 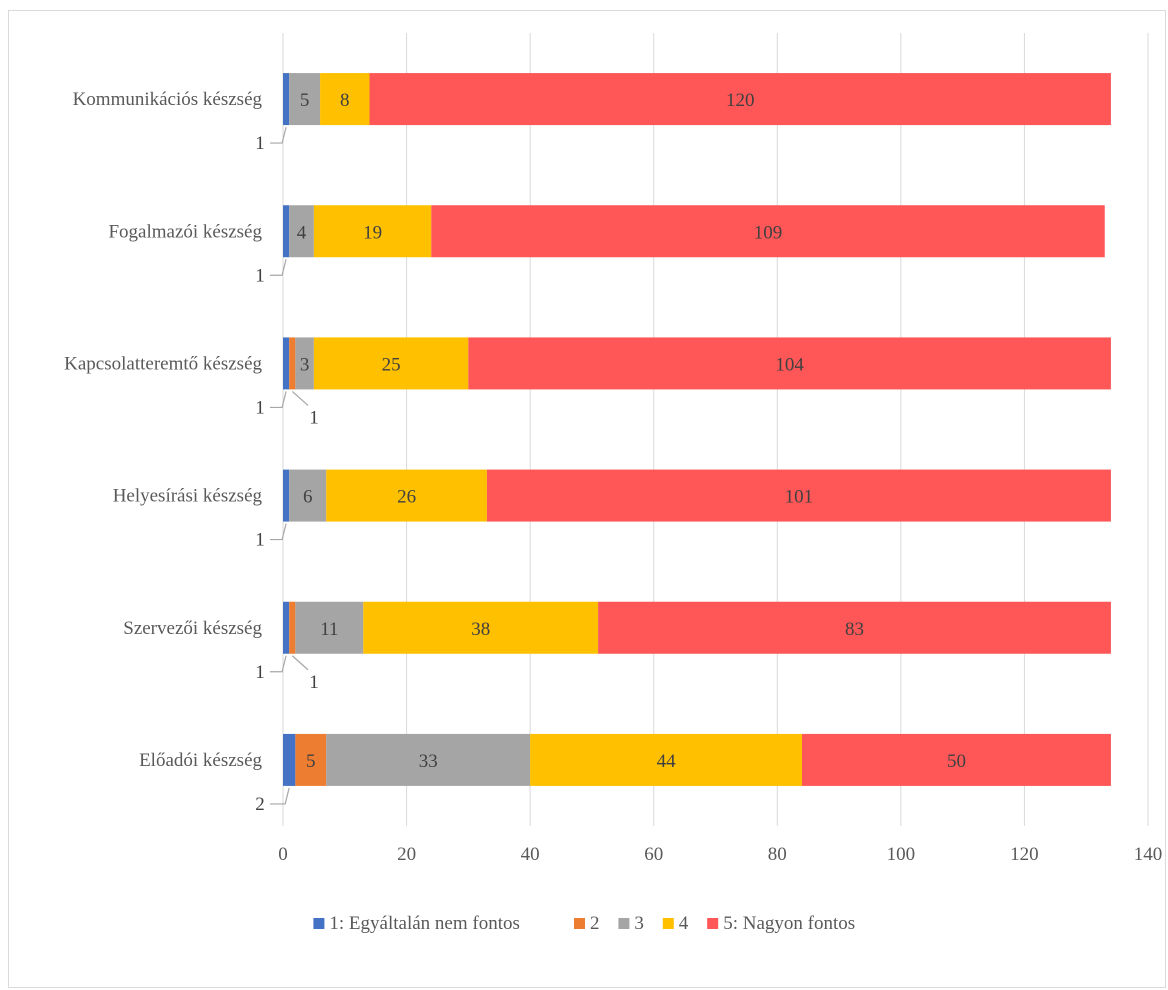 What do you see at coordinates (530, 854) in the screenshot?
I see `x-tick-label: 40` at bounding box center [530, 854].